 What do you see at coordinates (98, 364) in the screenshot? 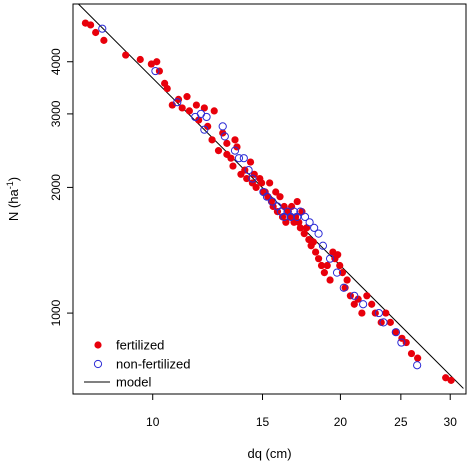
I see `legend-marker-non-fertilized` at bounding box center [98, 364].